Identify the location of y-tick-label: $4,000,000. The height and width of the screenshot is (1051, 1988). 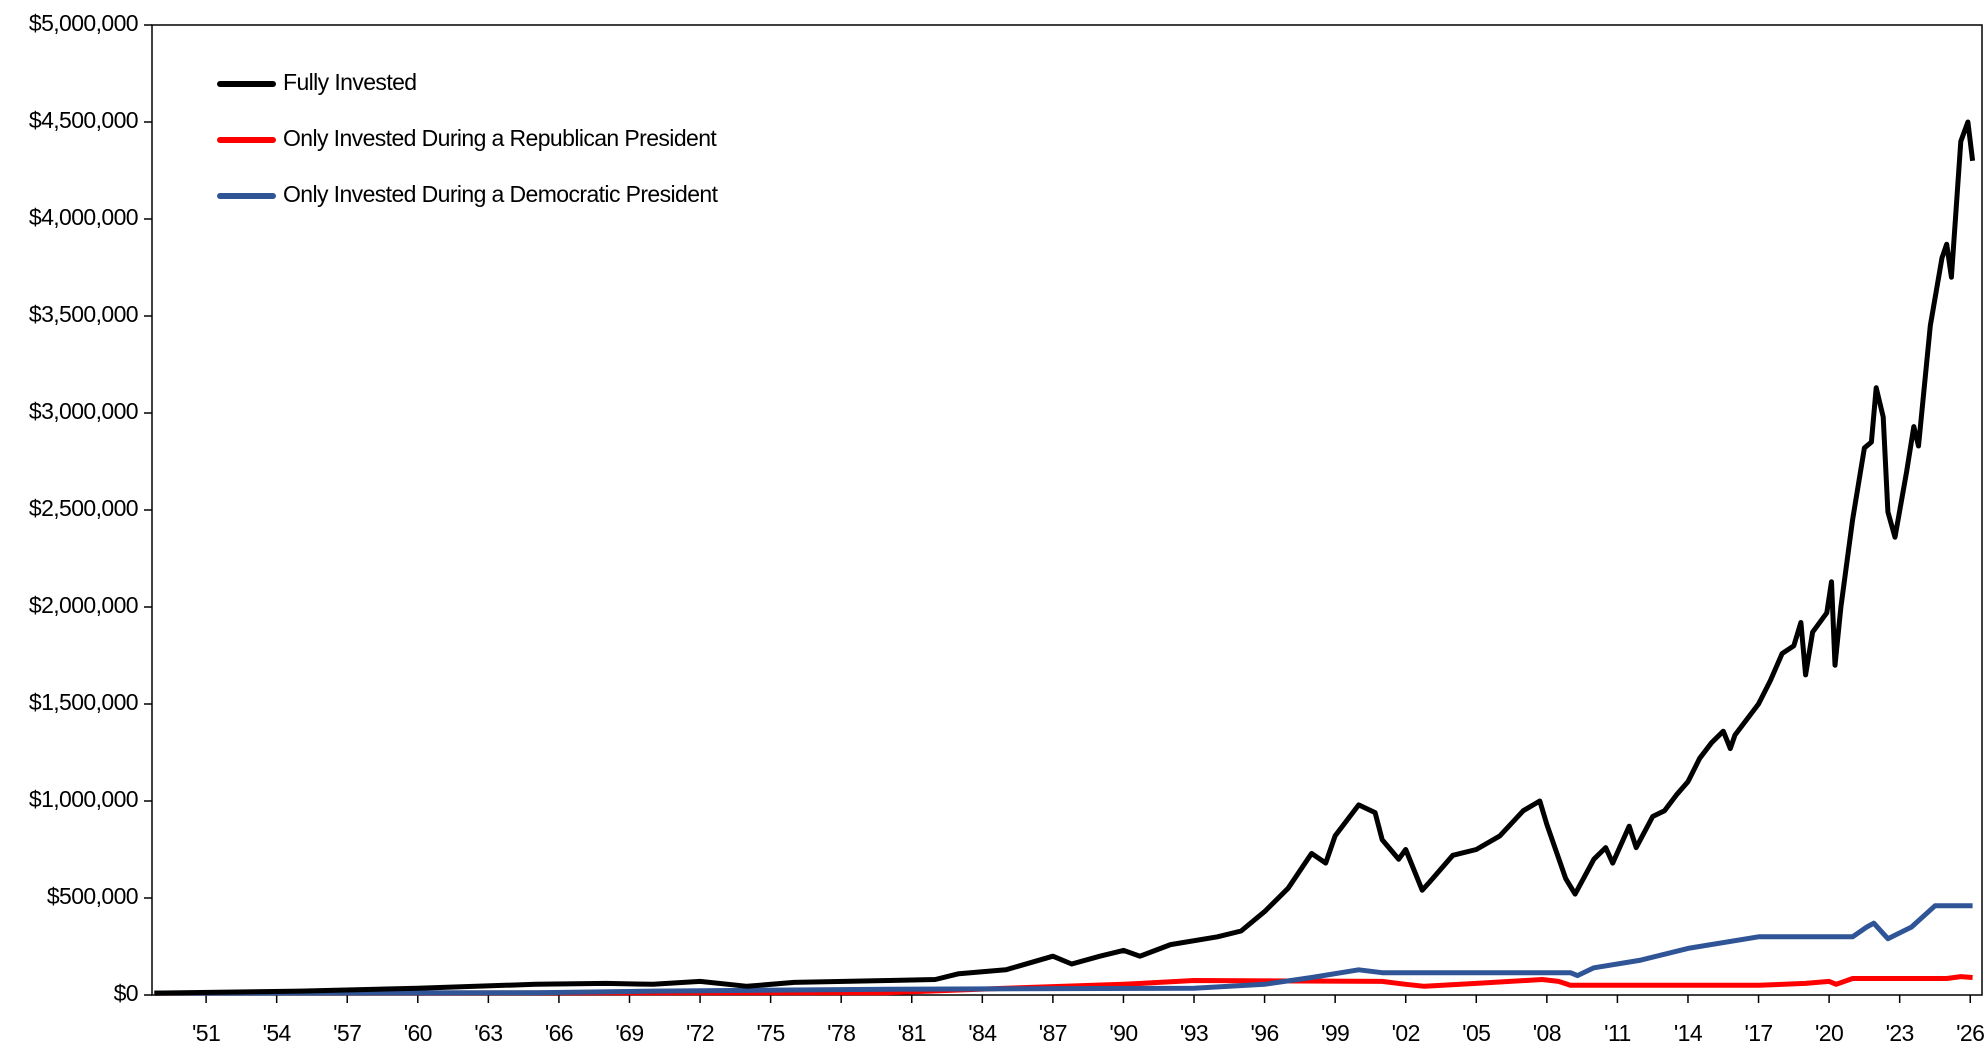
(83, 217).